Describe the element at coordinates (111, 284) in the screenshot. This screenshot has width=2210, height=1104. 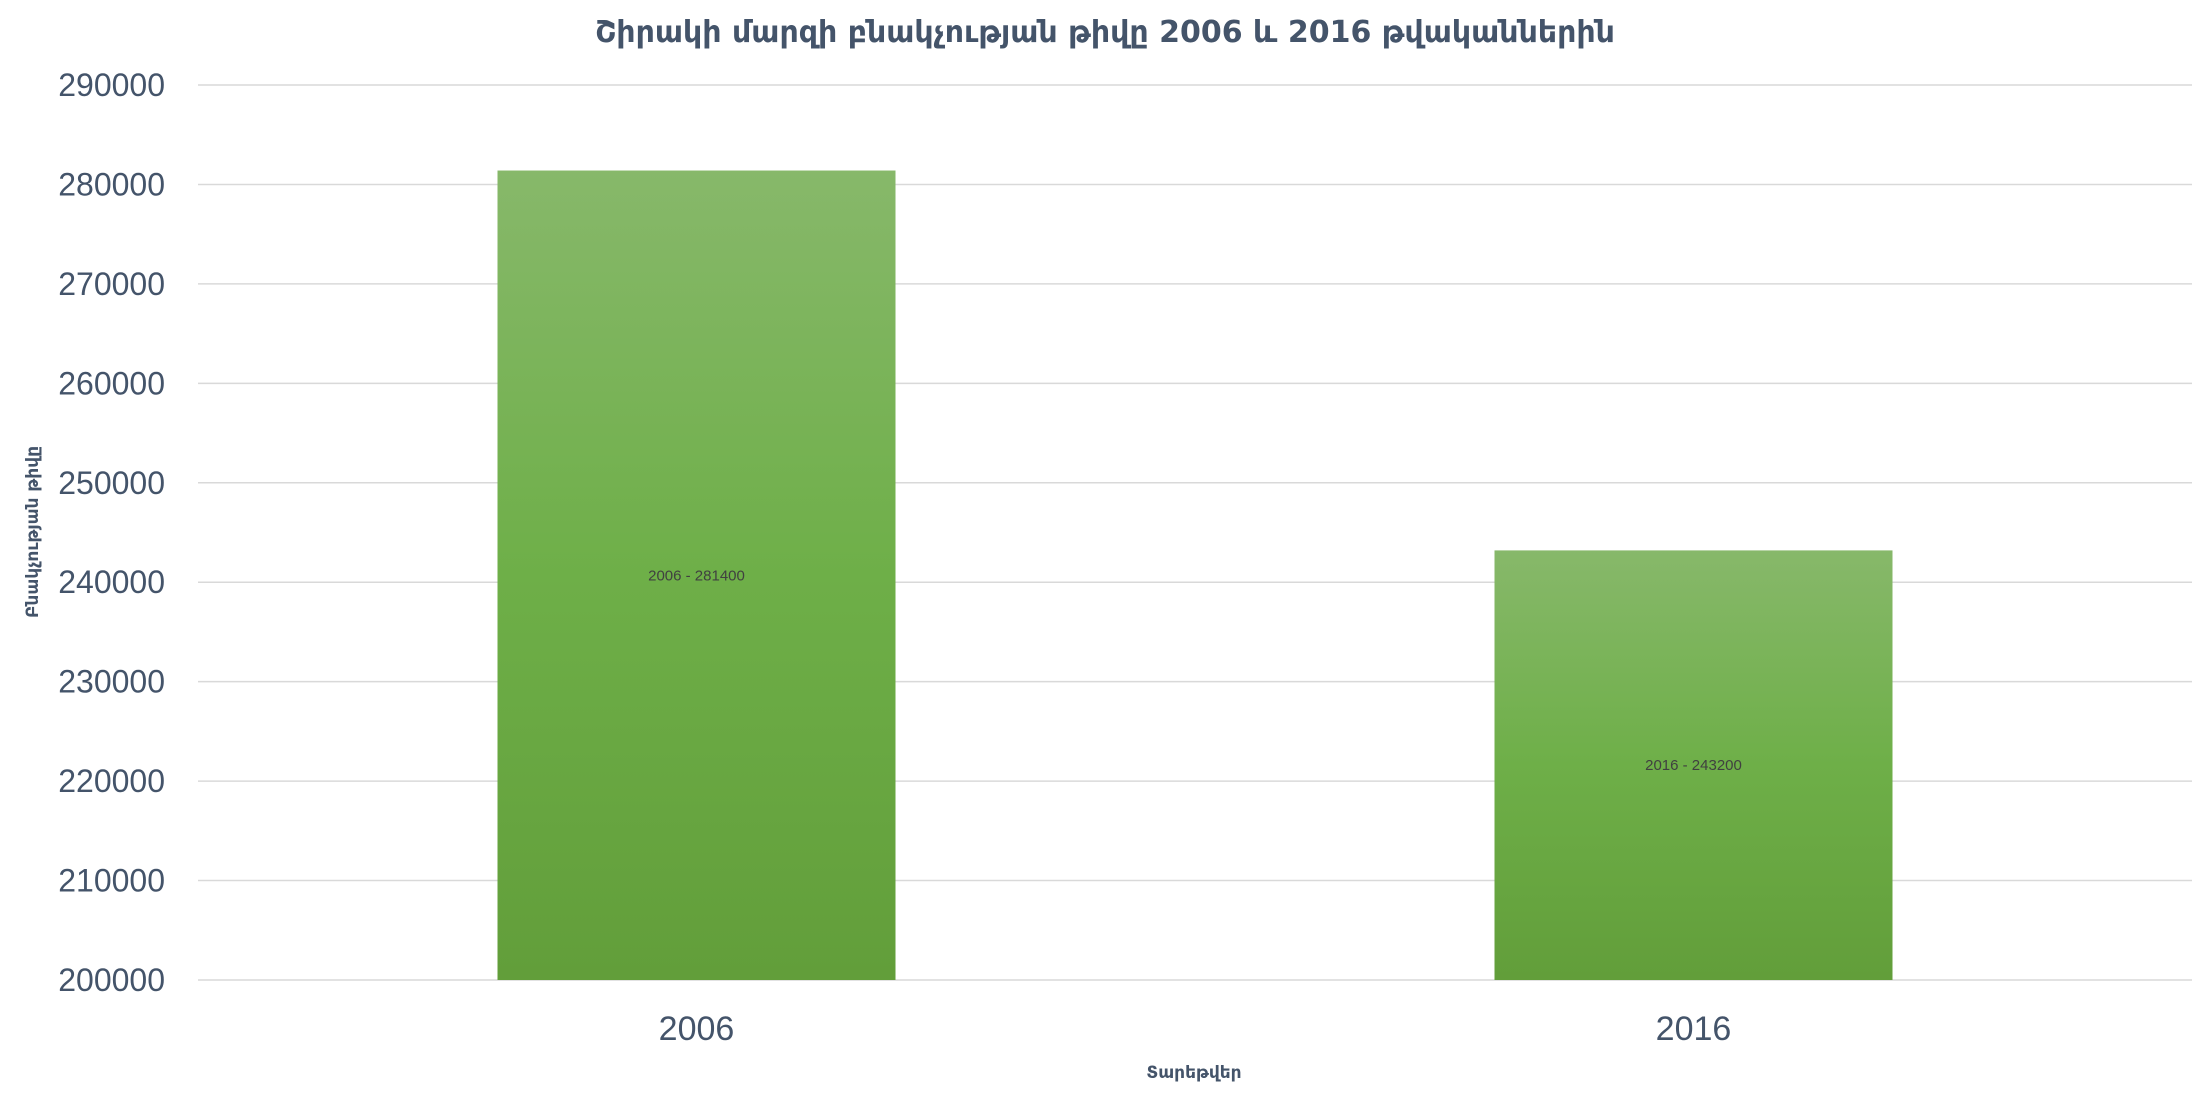
I see `y-tick-label: 270000` at that location.